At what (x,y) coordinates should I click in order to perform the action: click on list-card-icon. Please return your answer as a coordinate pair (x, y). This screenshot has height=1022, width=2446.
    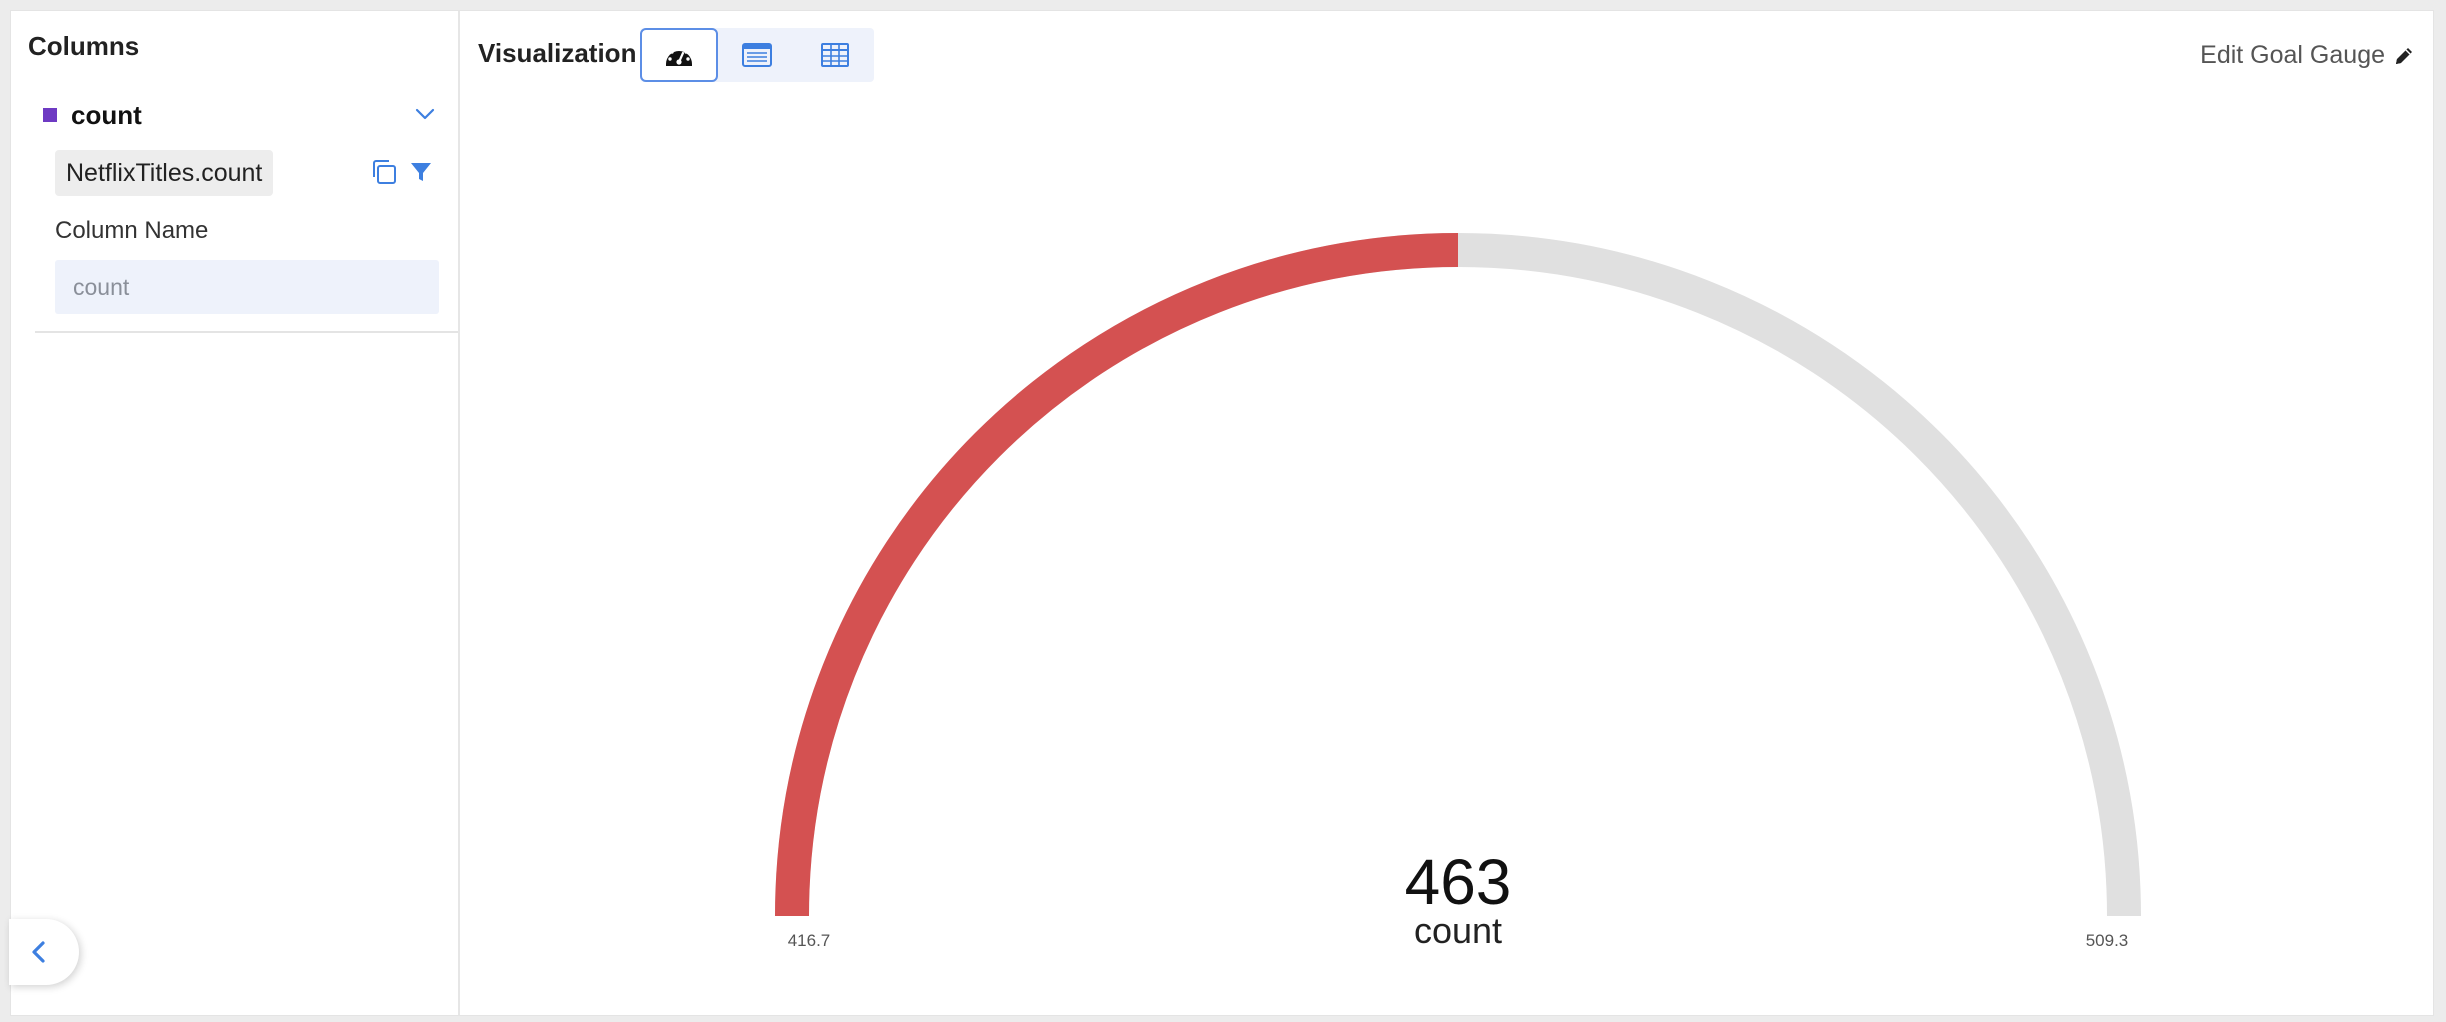
    Looking at the image, I should click on (757, 55).